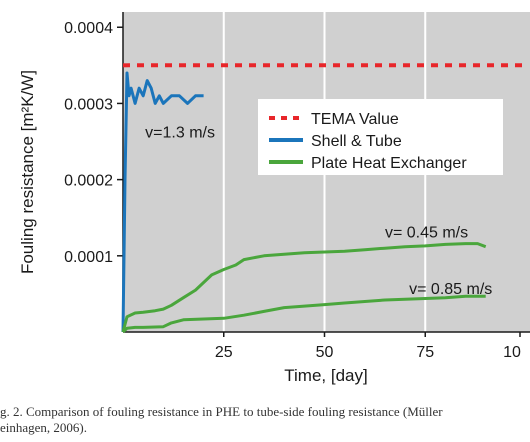 This screenshot has width=530, height=442. What do you see at coordinates (93, 143) in the screenshot?
I see `y-axis-ticks: 0.0001 0.0002 0.0003 0.0004` at bounding box center [93, 143].